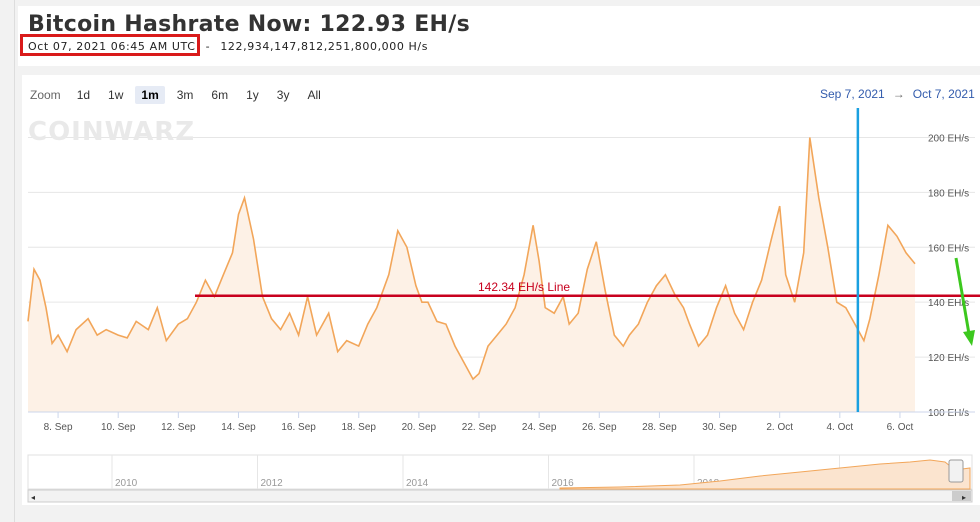 The image size is (980, 522). Describe the element at coordinates (58, 427) in the screenshot. I see `x-tick-label: 8. Sep` at that location.